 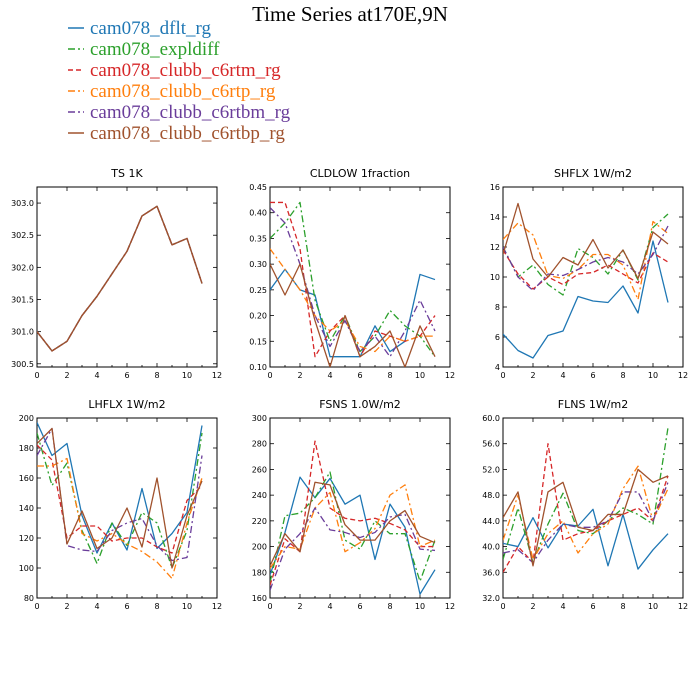 I want to click on y-tick-label: 260, so click(x=259, y=469).